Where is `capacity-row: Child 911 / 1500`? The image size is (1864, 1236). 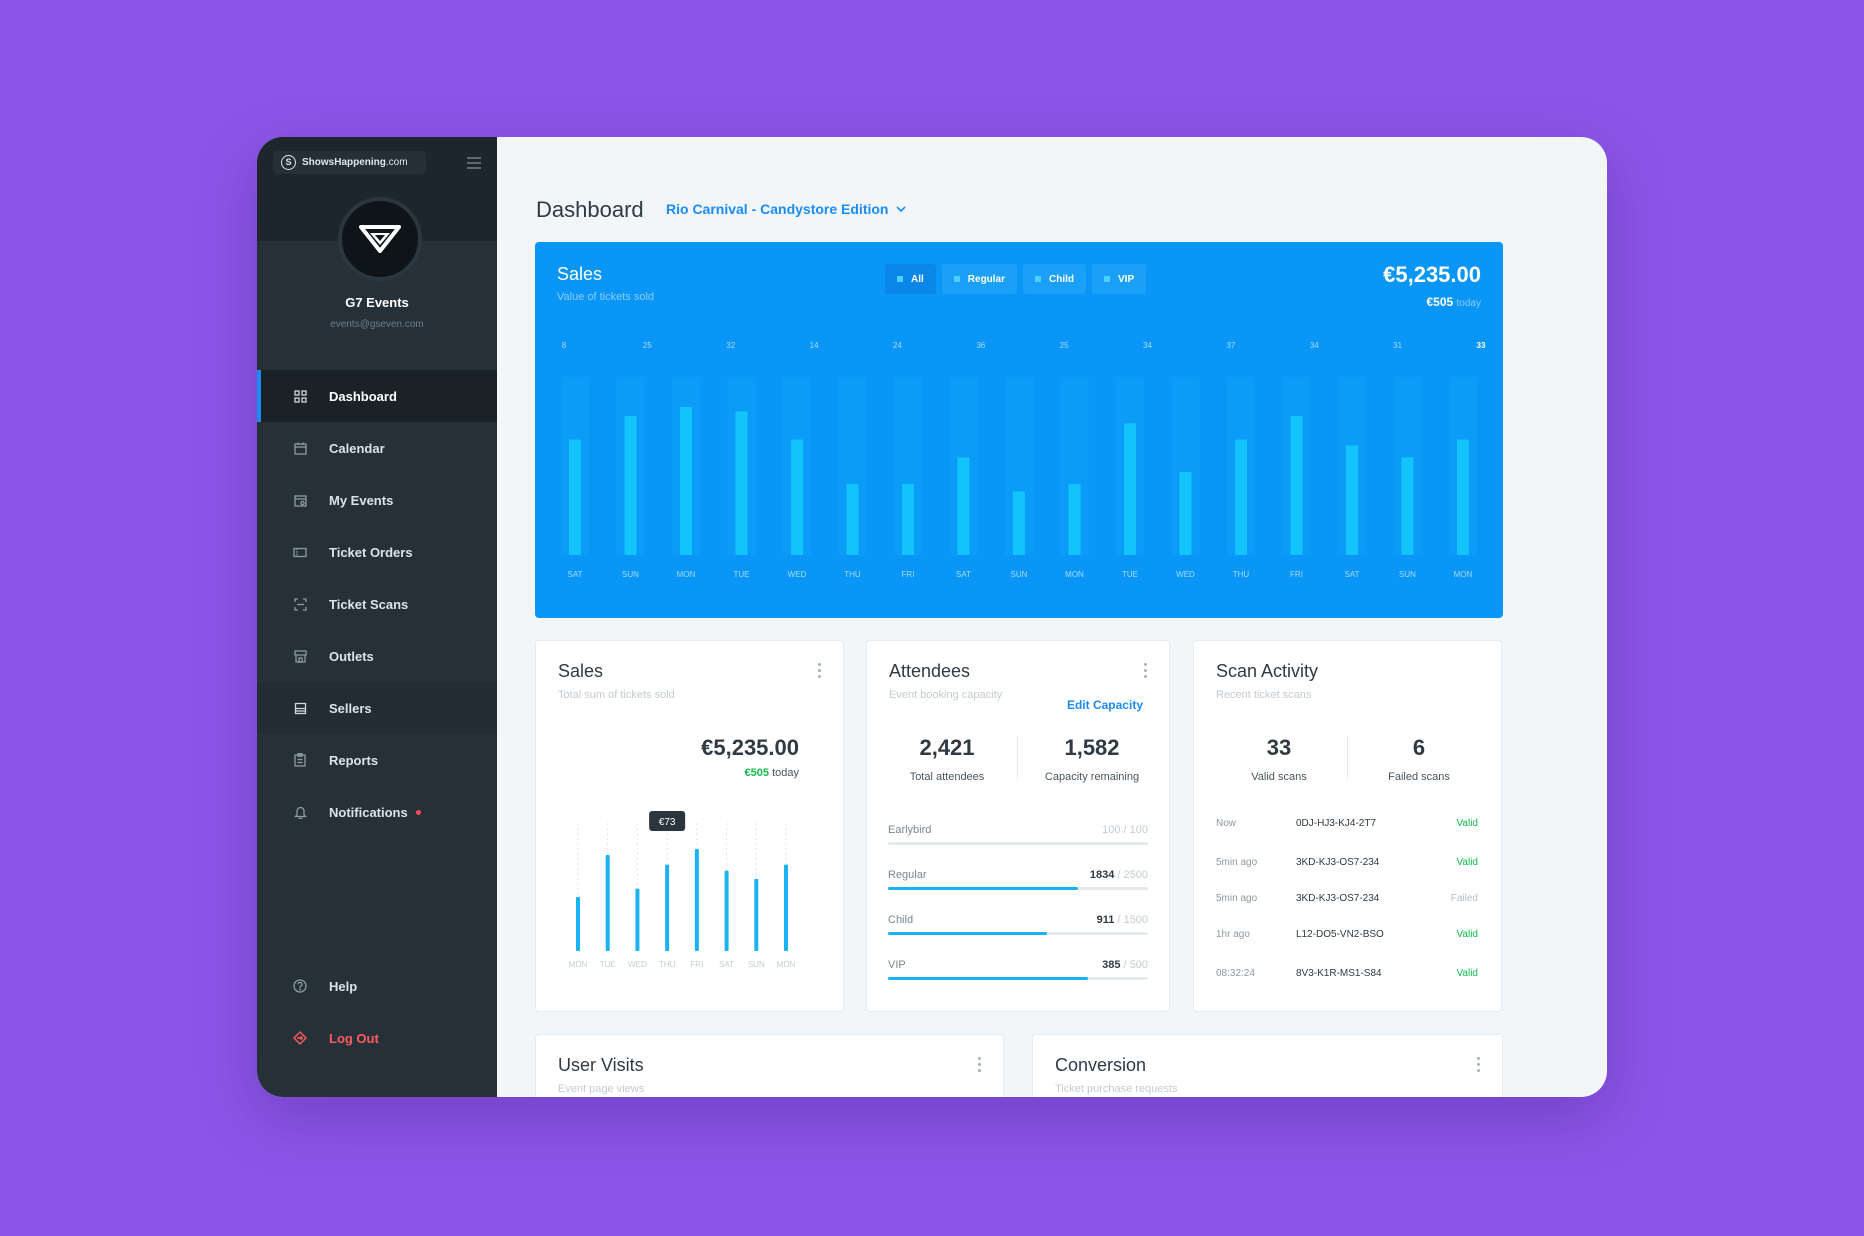 capacity-row: Child 911 / 1500 is located at coordinates (1018, 924).